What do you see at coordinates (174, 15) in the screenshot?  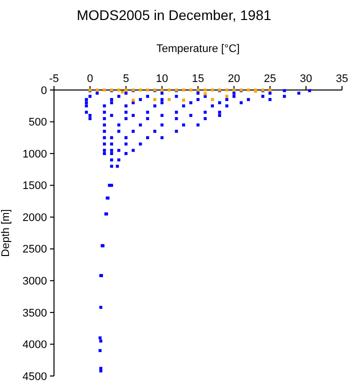 I see `chart-title: MODS2005 in December, 1981` at bounding box center [174, 15].